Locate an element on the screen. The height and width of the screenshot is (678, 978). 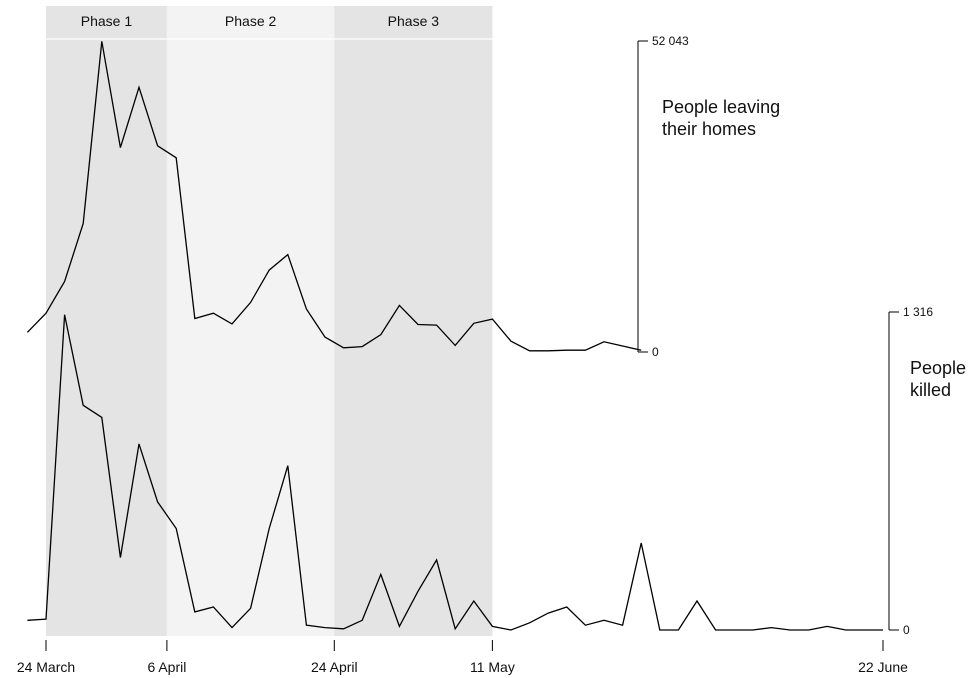
series-label-line: killed is located at coordinates (930, 390).